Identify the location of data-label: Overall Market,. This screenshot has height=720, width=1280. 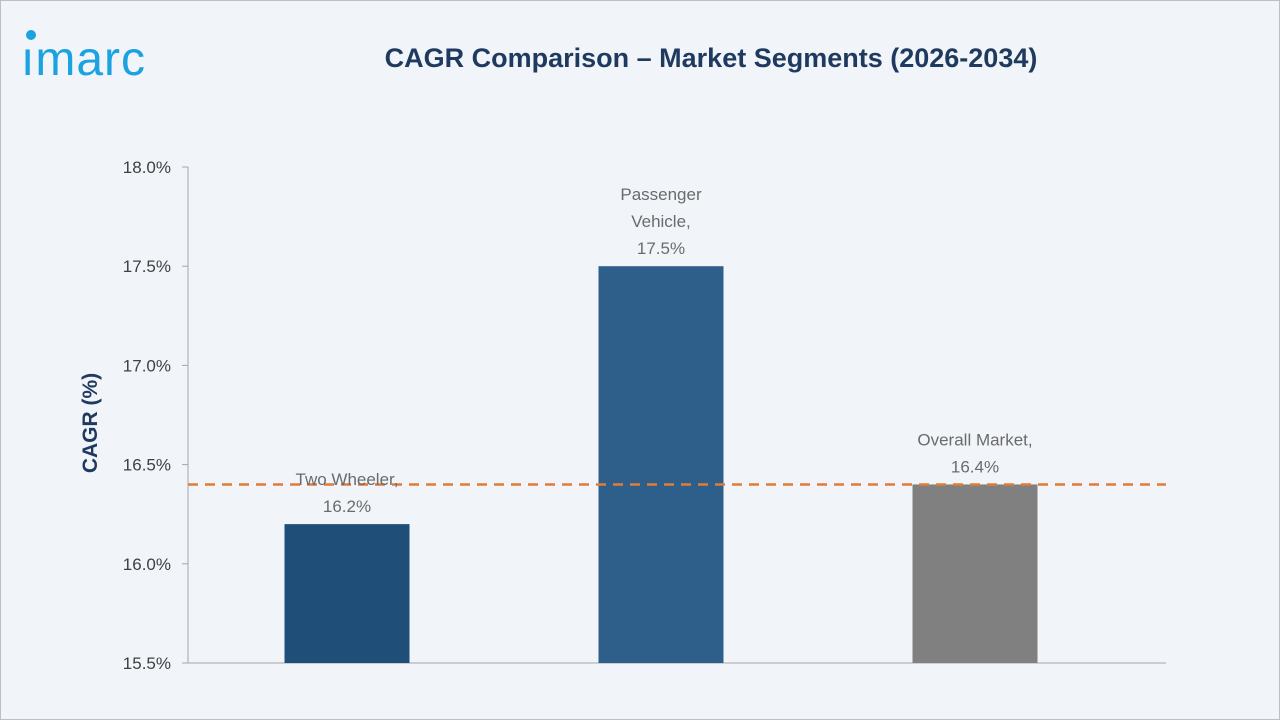
(974, 439).